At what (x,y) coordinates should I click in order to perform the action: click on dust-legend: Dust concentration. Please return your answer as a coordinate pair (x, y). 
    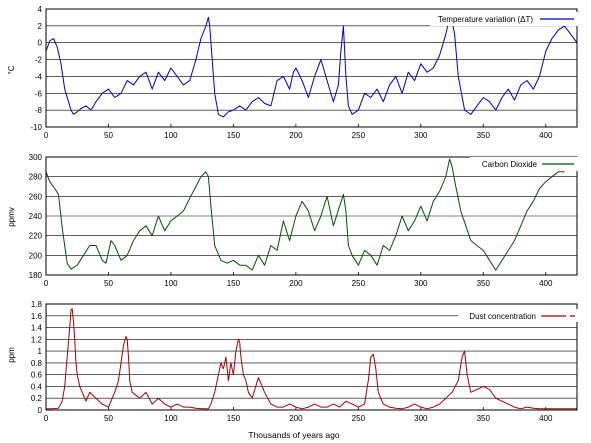
    Looking at the image, I should click on (519, 315).